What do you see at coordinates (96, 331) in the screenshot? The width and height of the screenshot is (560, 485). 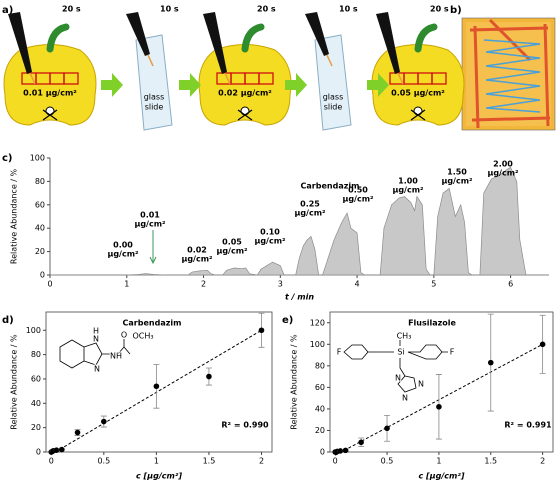 I see `atom-label: H` at bounding box center [96, 331].